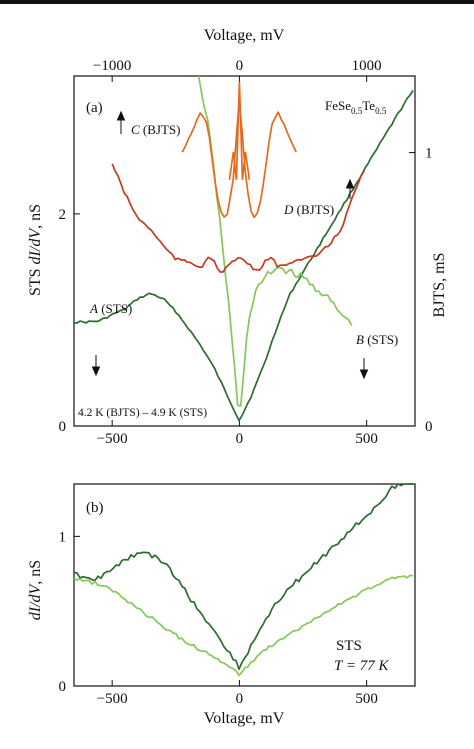 The image size is (474, 749). I want to click on panel-b-bottom-ticks: −500 0 500, so click(237, 693).